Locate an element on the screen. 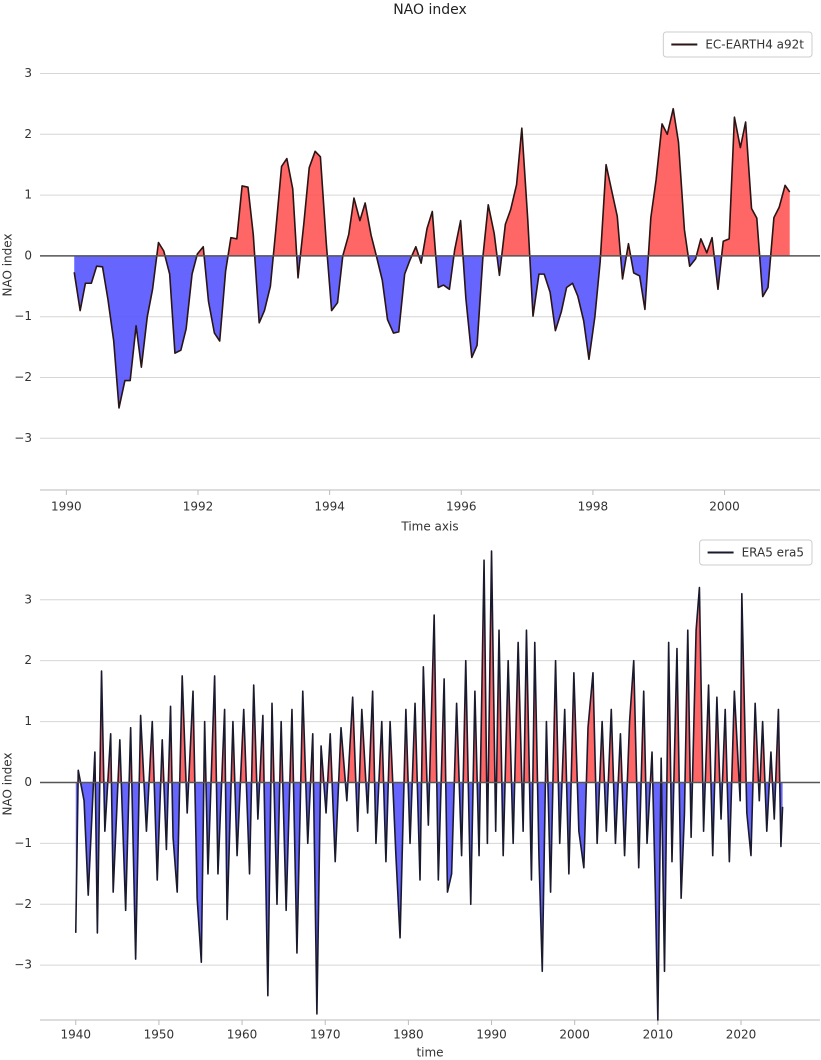  positive-area is located at coordinates (432, 182).